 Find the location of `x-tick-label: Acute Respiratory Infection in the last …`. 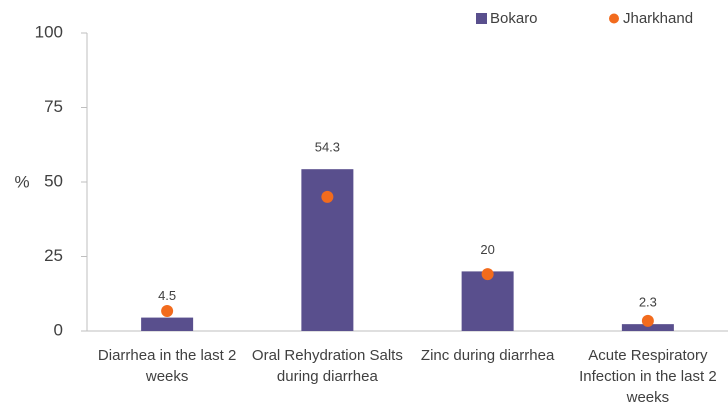

x-tick-label: Acute Respiratory Infection in the last … is located at coordinates (648, 376).